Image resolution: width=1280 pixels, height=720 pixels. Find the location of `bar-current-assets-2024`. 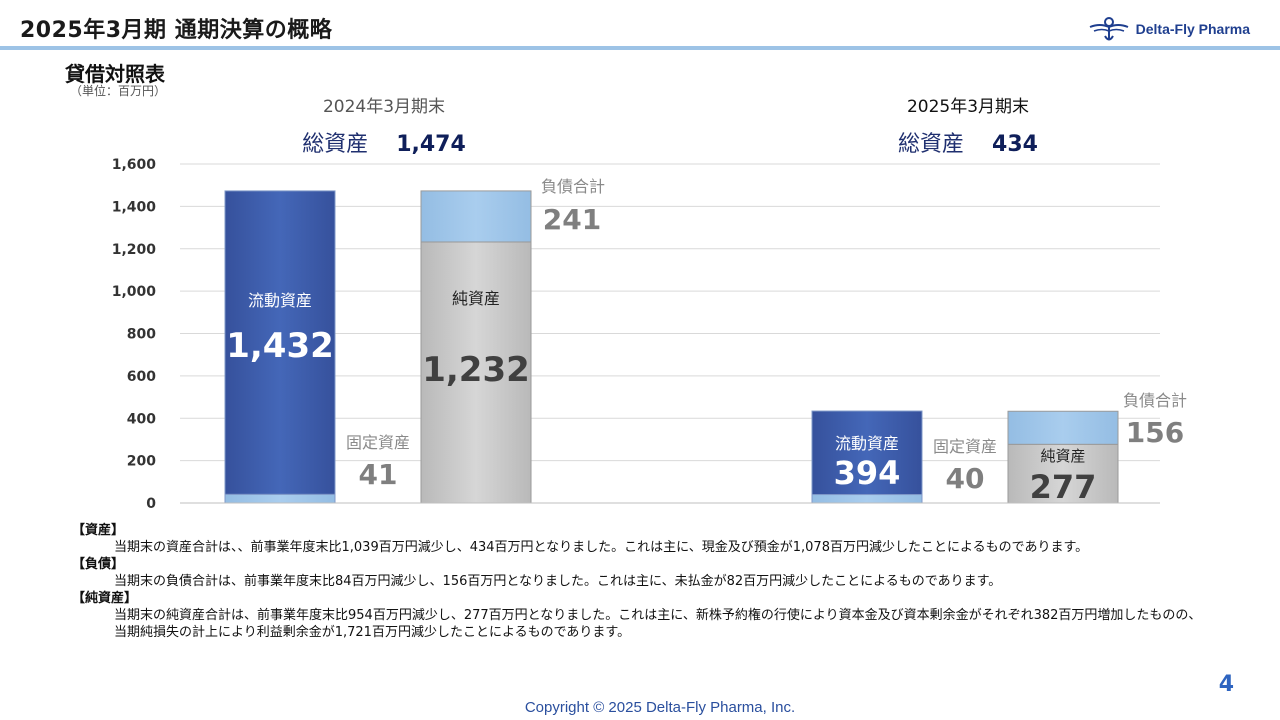

bar-current-assets-2024 is located at coordinates (280, 342).